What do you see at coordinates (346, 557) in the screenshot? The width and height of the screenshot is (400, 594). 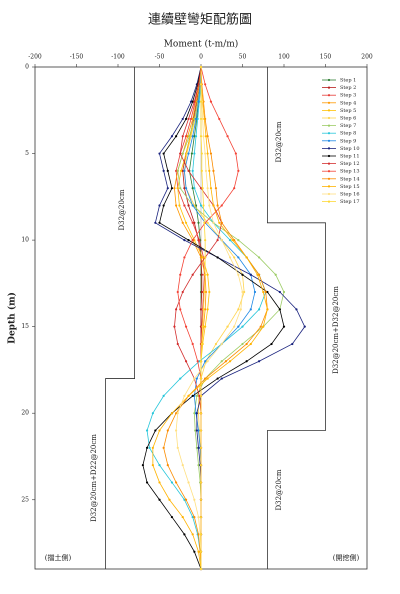 I see `annotation: (開挖側)` at bounding box center [346, 557].